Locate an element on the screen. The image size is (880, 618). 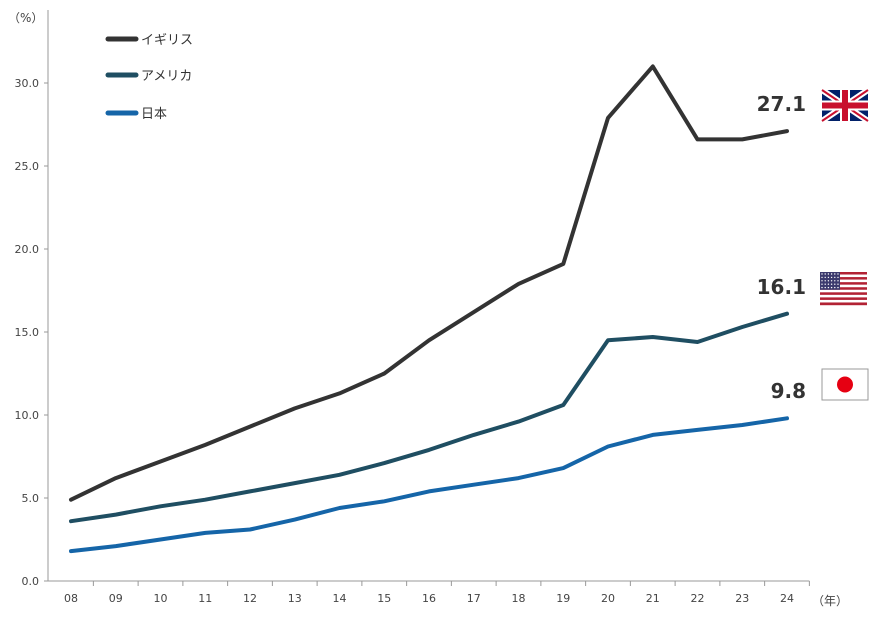
x-tick-label: 19 is located at coordinates (563, 598).